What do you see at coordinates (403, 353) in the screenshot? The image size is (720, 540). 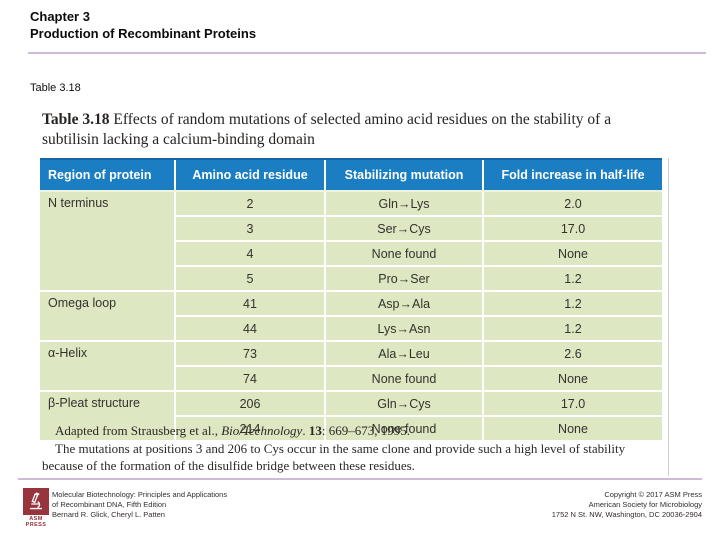 I see `mutation-cell: Ala→Leu` at bounding box center [403, 353].